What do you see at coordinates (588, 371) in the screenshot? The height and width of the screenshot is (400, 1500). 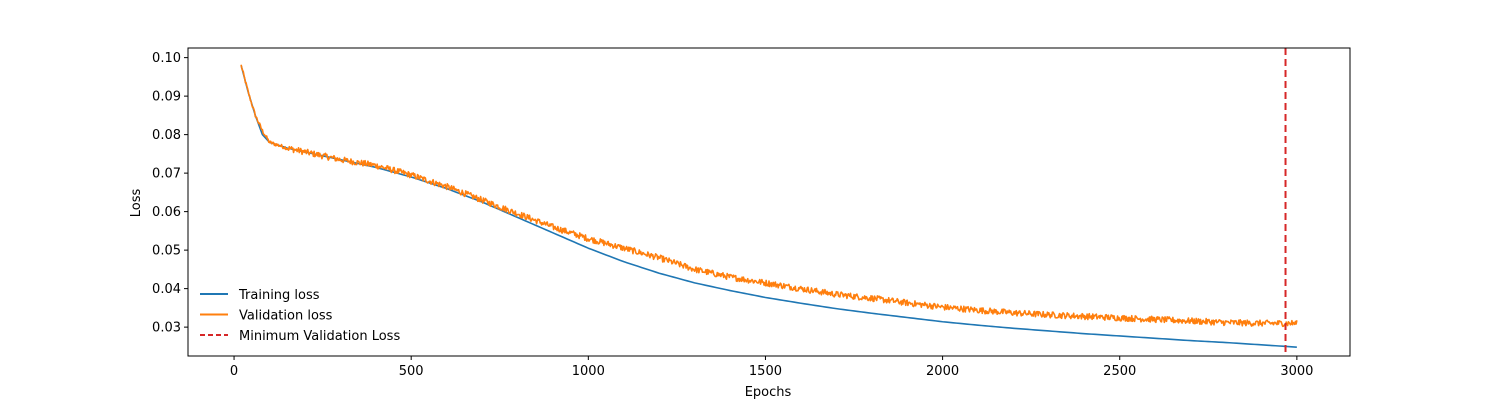 I see `x-tick-label: 1000` at bounding box center [588, 371].